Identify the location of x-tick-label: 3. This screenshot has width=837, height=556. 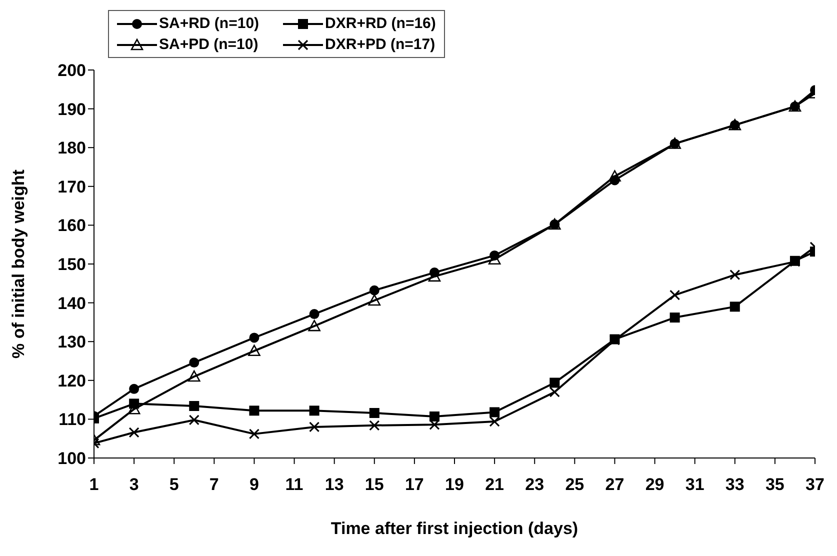
(134, 484).